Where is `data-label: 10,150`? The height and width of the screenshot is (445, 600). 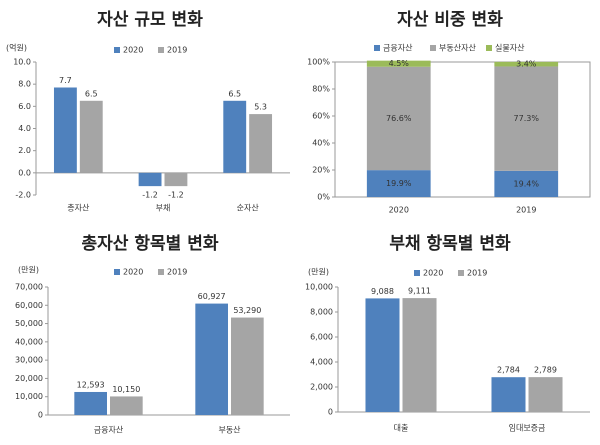
data-label: 10,150 is located at coordinates (126, 389).